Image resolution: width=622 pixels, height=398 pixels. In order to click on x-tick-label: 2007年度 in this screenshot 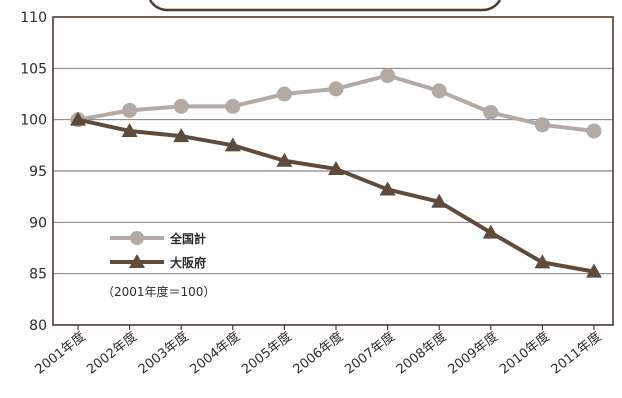, I will do `click(370, 353)`.